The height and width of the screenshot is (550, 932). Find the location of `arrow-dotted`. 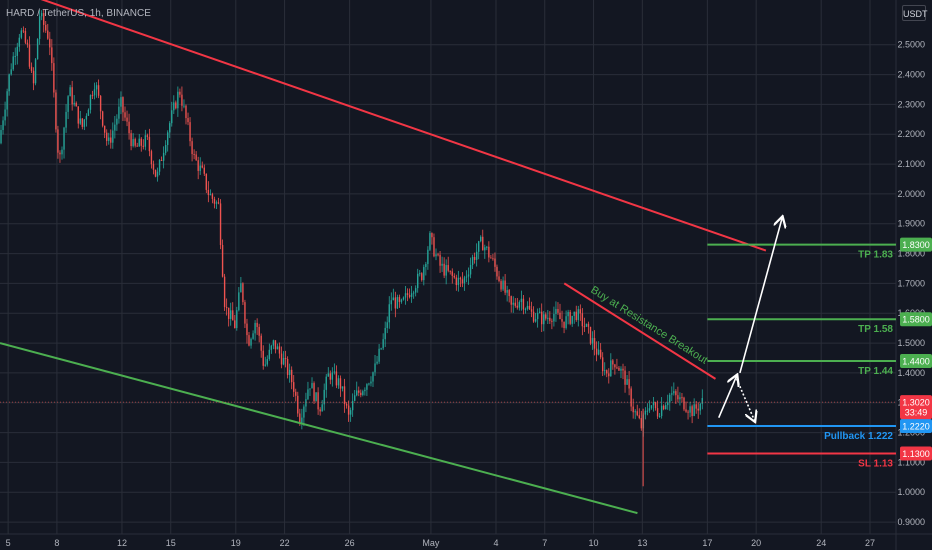

arrow-dotted is located at coordinates (745, 399).